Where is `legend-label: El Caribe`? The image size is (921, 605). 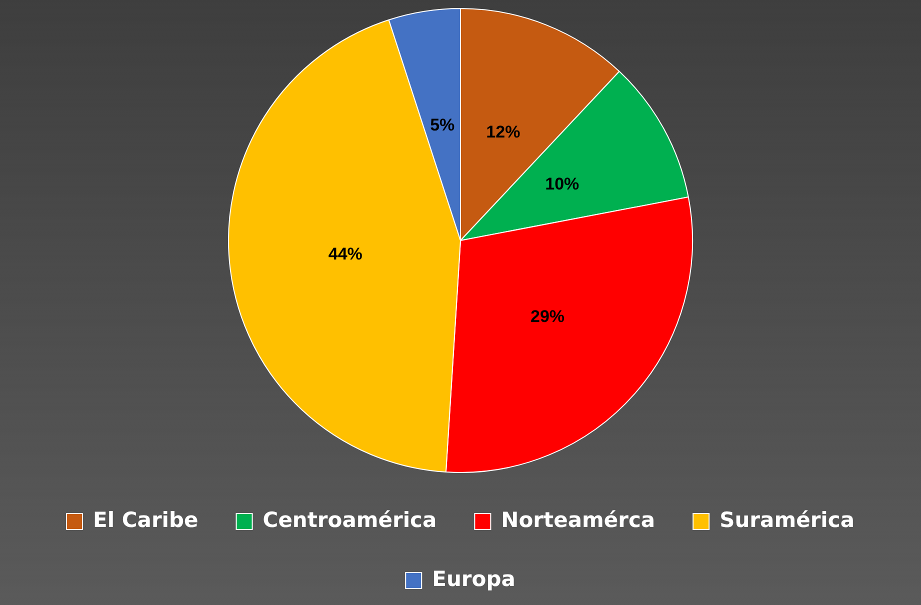 legend-label: El Caribe is located at coordinates (145, 520).